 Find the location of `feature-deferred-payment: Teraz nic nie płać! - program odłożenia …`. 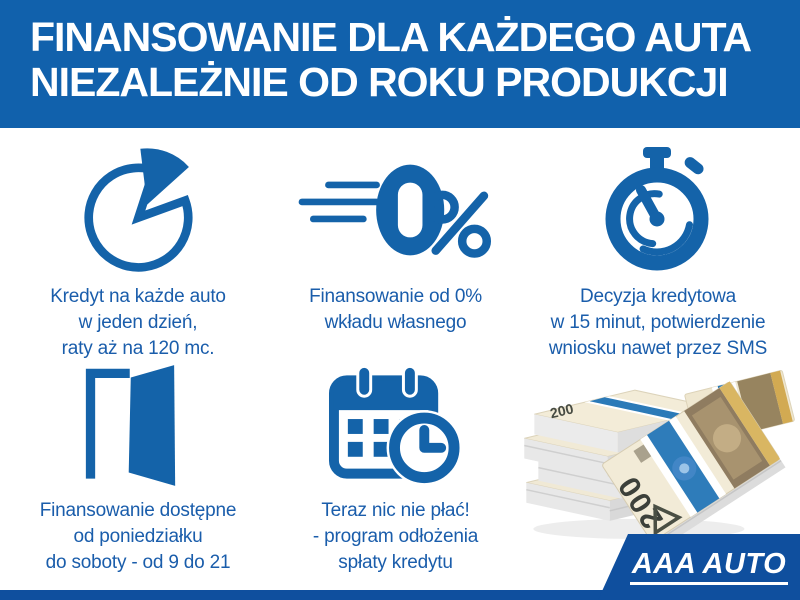

feature-deferred-payment: Teraz nic nie płać! - program odłożenia … is located at coordinates (395, 468).